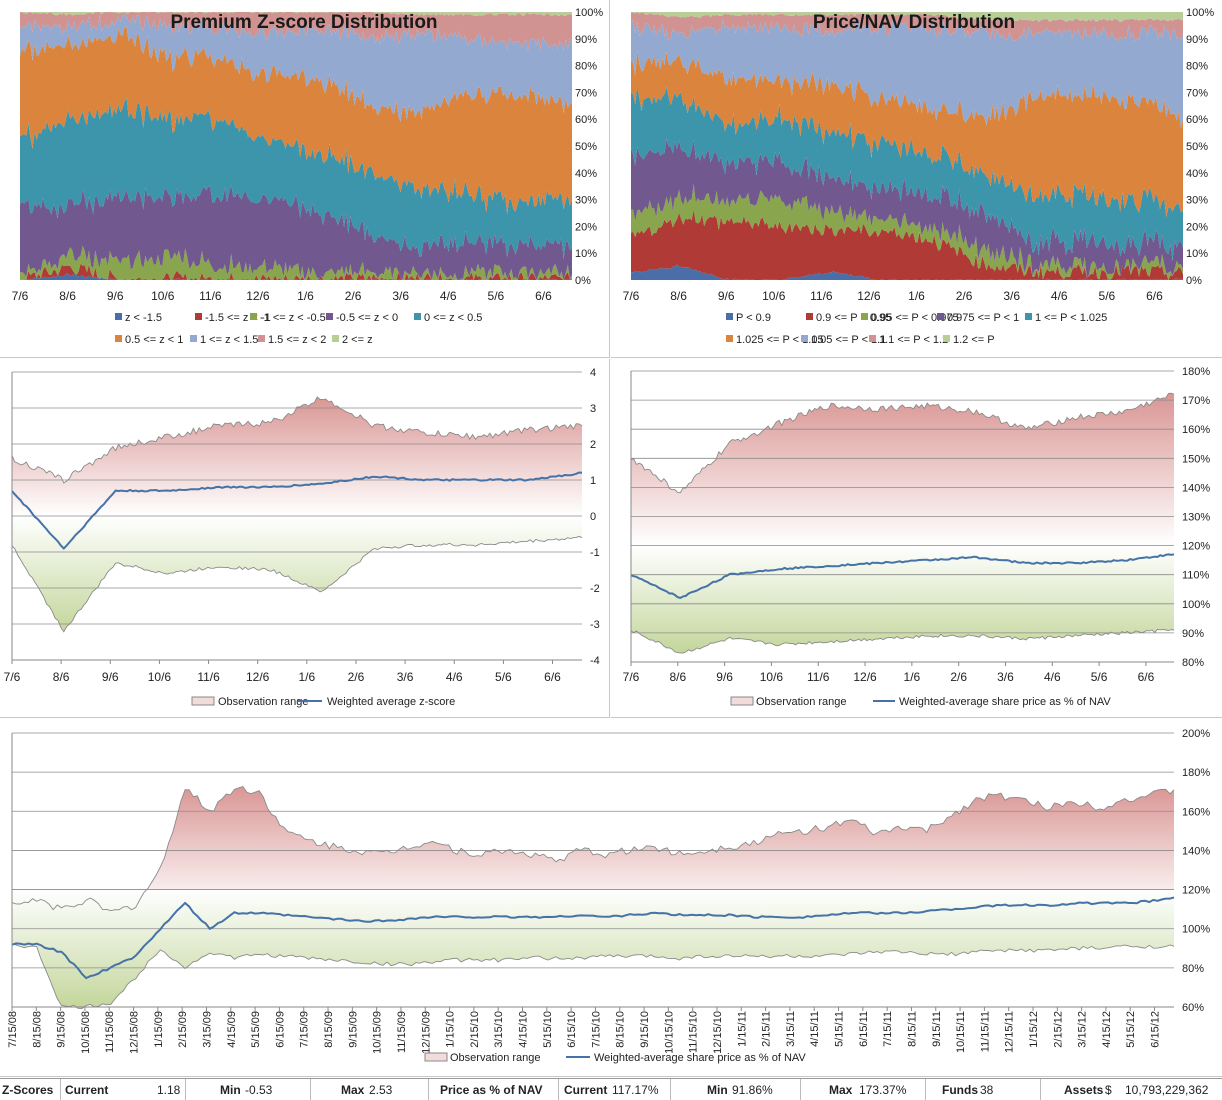 This screenshot has height=1100, width=1222. Describe the element at coordinates (475, 1029) in the screenshot. I see `x-tick-label: 2/15/10` at that location.